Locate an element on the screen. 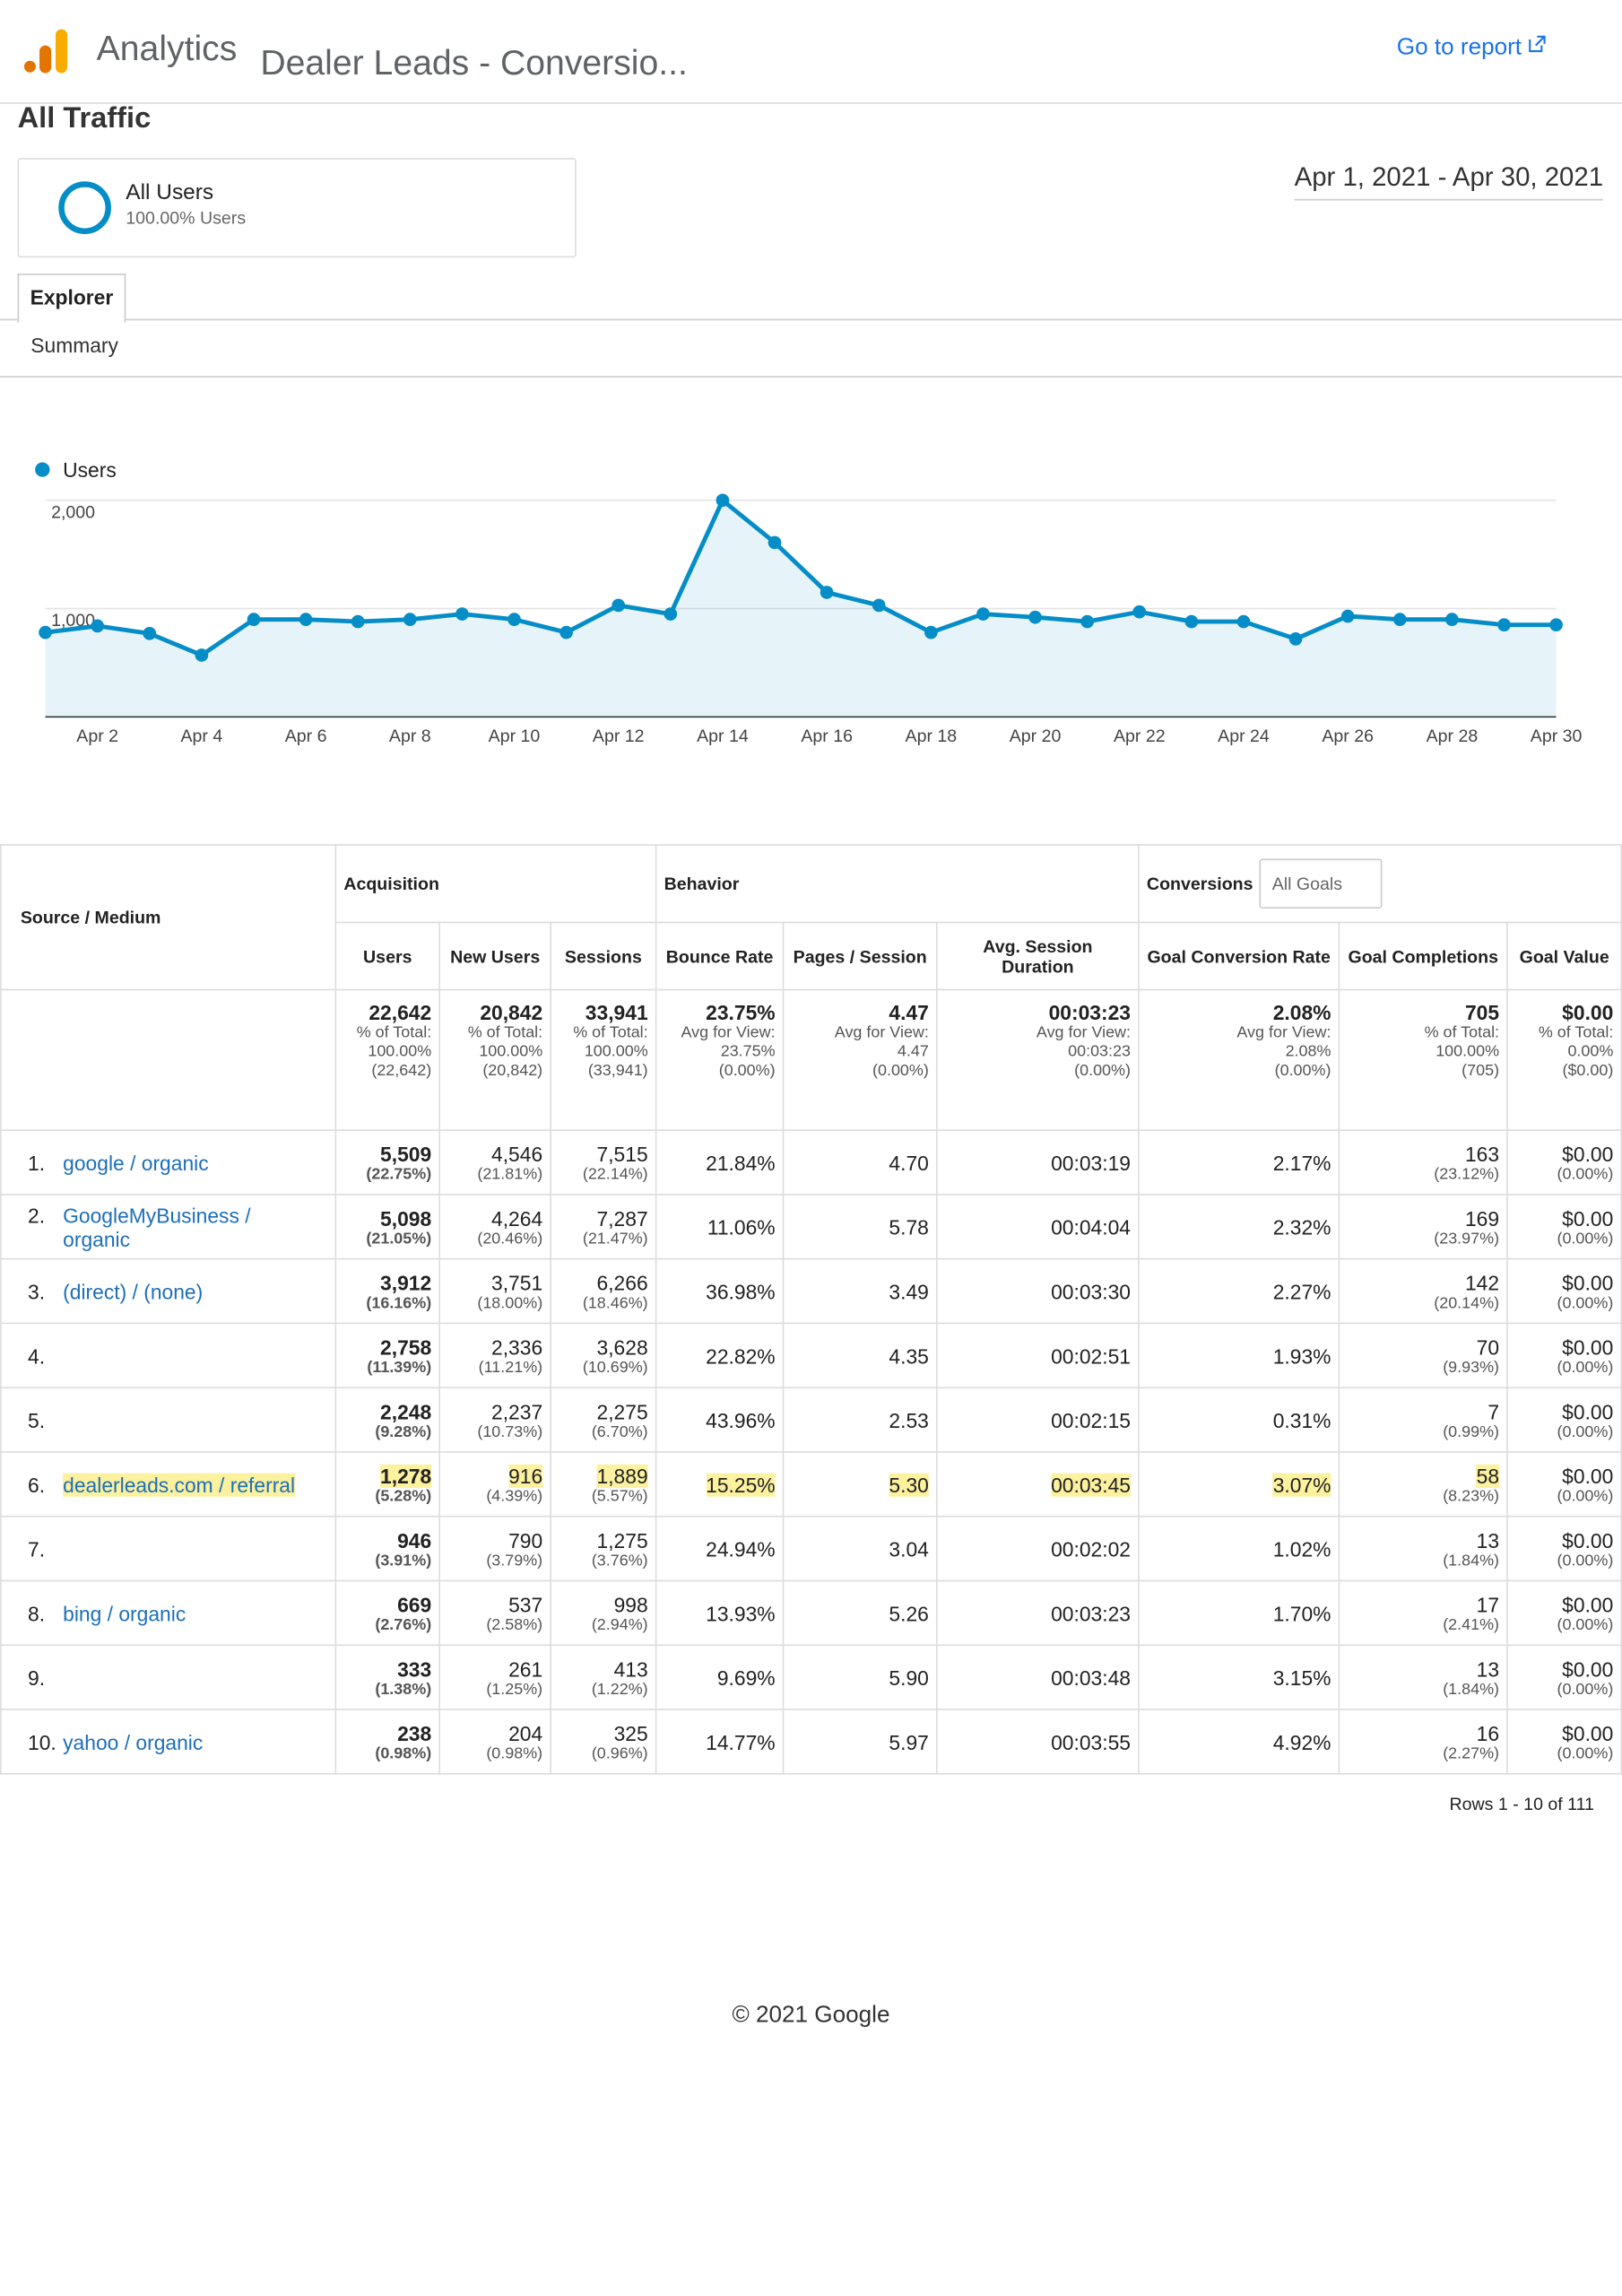 The image size is (1622, 2296). report-link: Go to report is located at coordinates (1471, 48).